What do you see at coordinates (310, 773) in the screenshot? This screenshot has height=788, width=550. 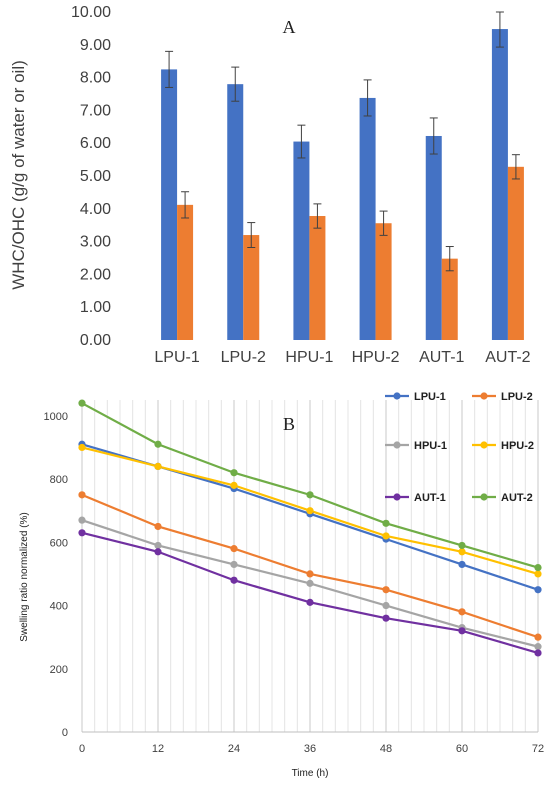 I see `panel-b-x-axis-label: Time (h)` at bounding box center [310, 773].